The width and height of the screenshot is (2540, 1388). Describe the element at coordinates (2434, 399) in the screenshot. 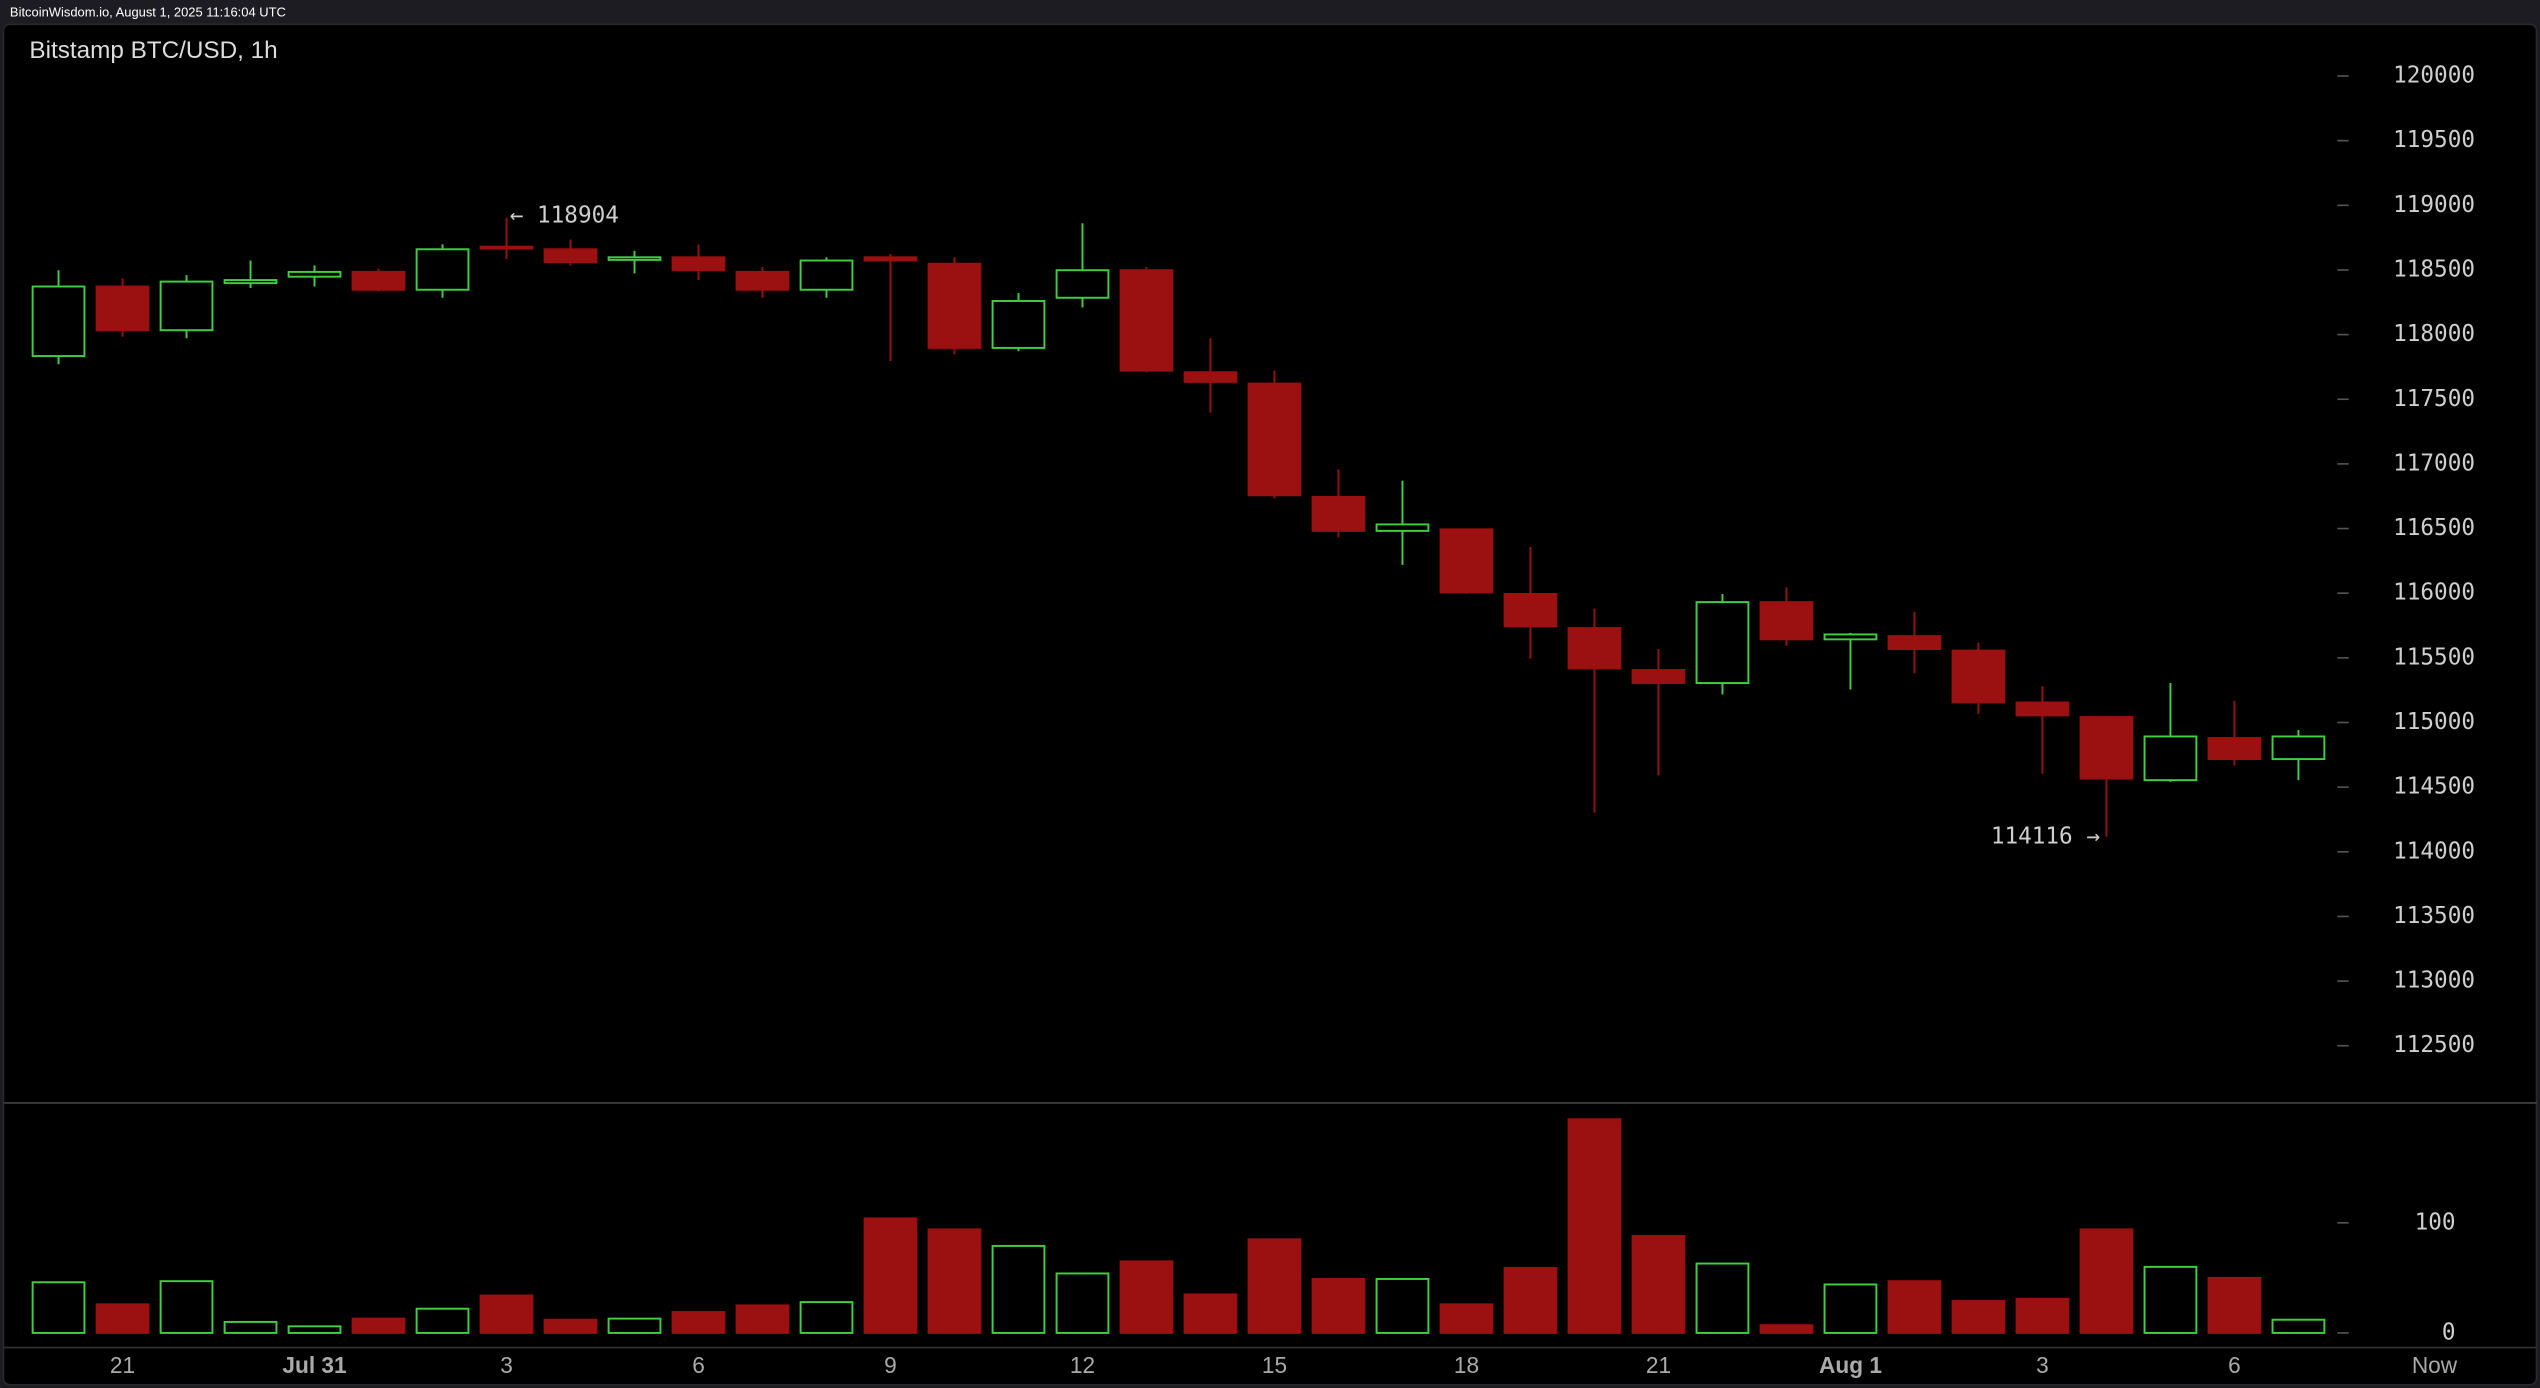

I see `y-tick-label: 117500` at that location.